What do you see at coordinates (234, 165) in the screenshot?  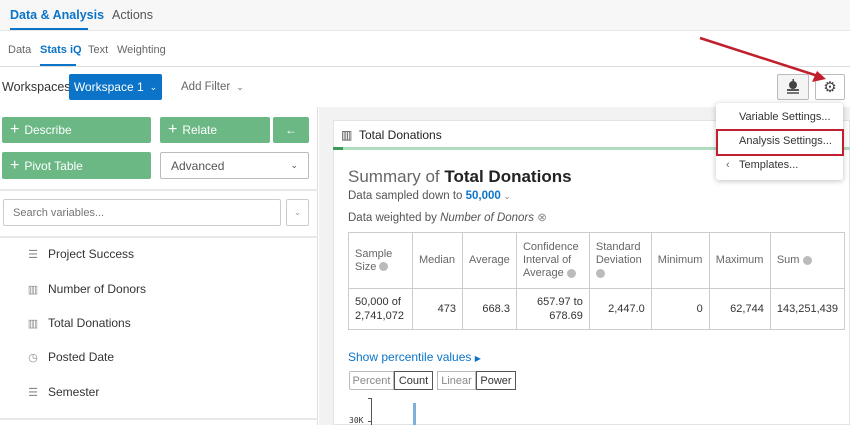 I see `advanced-select: Advanced ⌄` at bounding box center [234, 165].